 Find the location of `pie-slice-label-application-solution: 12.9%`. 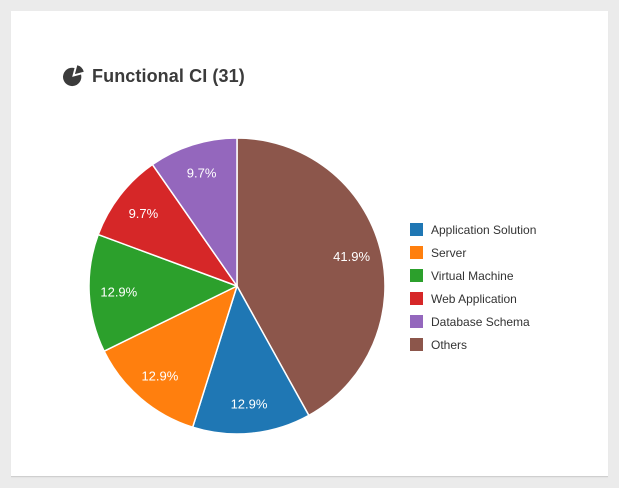

pie-slice-label-application-solution: 12.9% is located at coordinates (249, 403).